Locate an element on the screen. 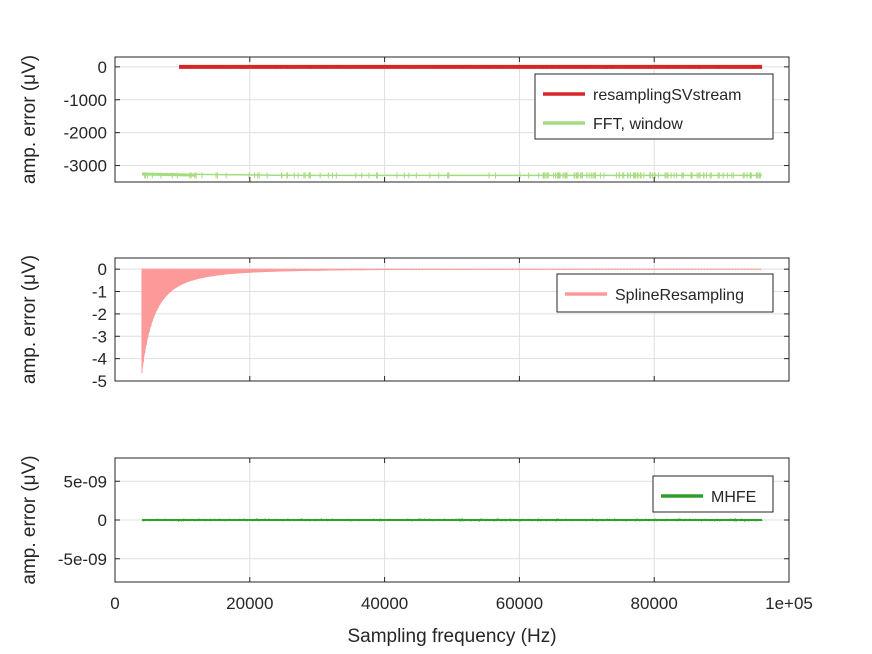 Image resolution: width=872 pixels, height=654 pixels. y-tick-label: 5e-09 is located at coordinates (85, 481).